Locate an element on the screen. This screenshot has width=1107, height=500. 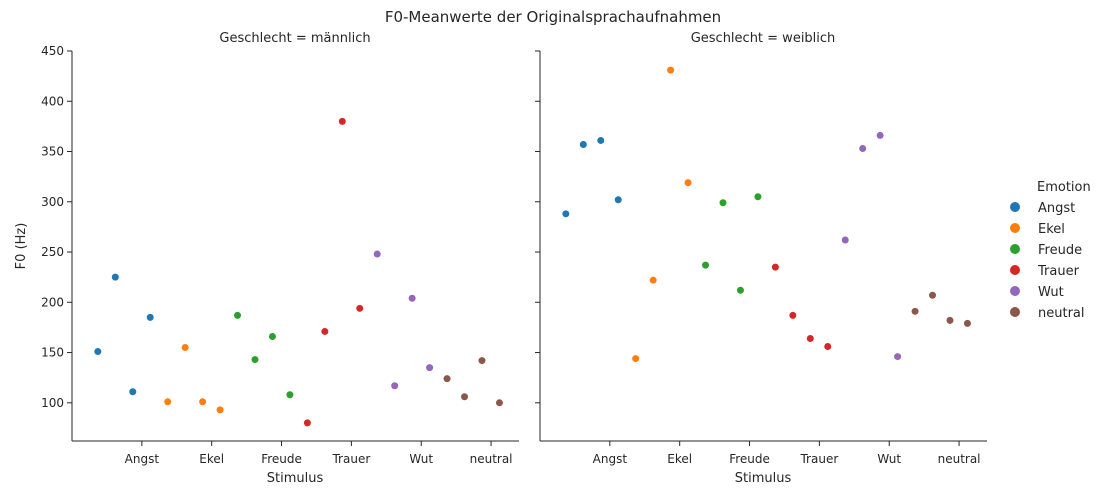
panel-title-male: Geschlecht = männlich is located at coordinates (294, 38).